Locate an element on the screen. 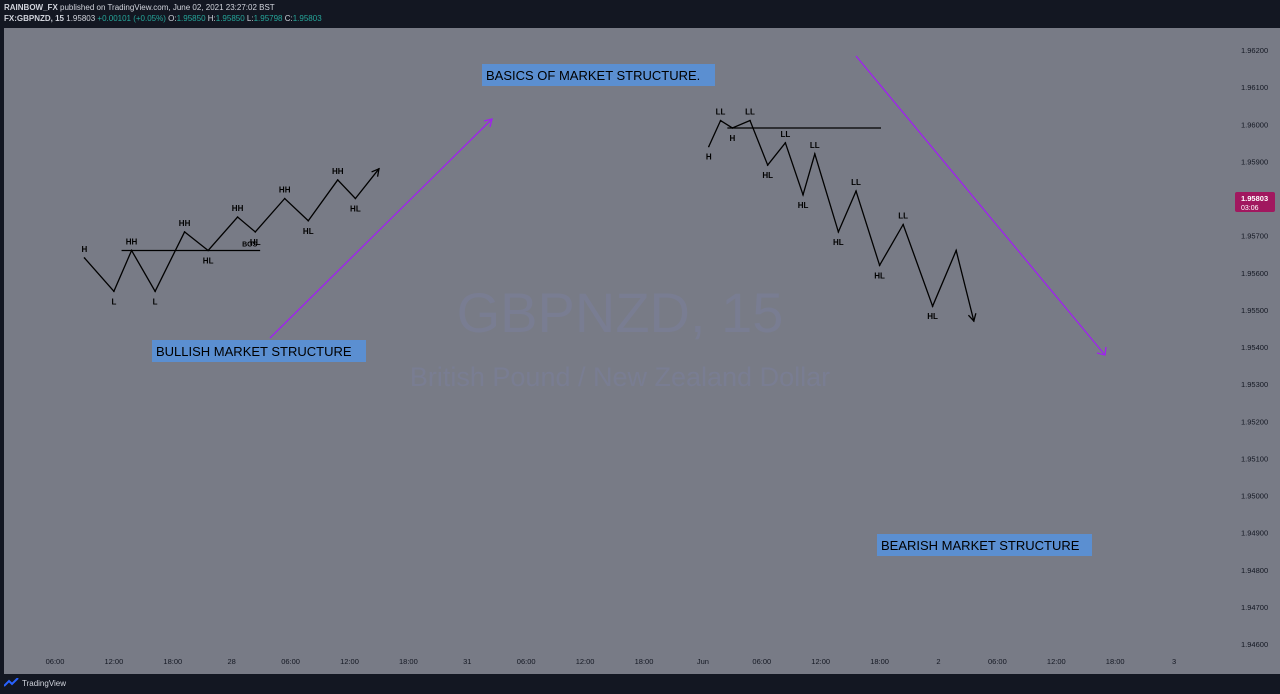 The image size is (1280, 694). y-tick-label: 1.95200 is located at coordinates (1254, 421).